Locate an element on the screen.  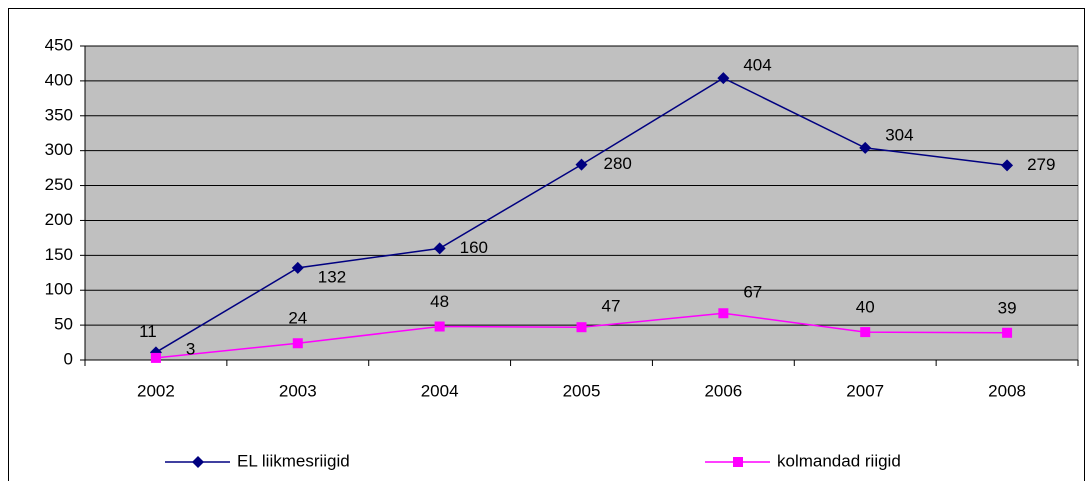
x-tick-label: 2003 is located at coordinates (298, 390).